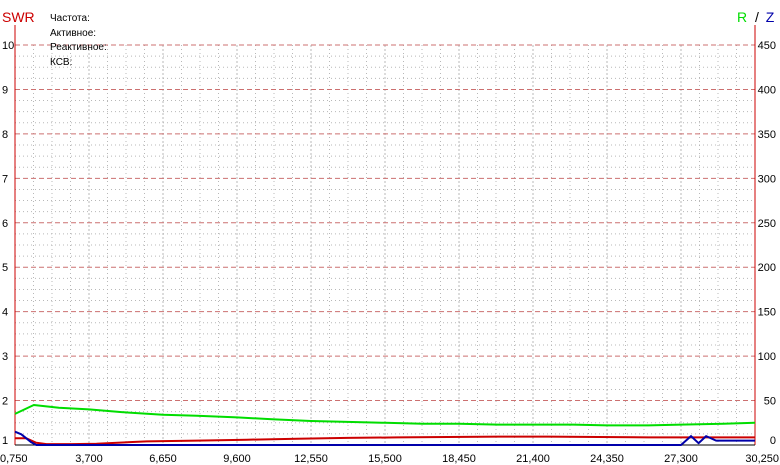 The width and height of the screenshot is (780, 465). What do you see at coordinates (237, 459) in the screenshot?
I see `x-tick-label: 9,600` at bounding box center [237, 459].